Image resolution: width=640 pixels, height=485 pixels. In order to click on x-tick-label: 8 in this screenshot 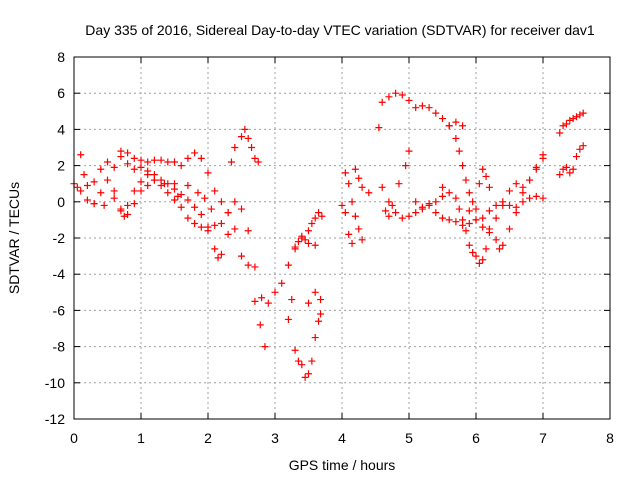, I will do `click(610, 438)`.